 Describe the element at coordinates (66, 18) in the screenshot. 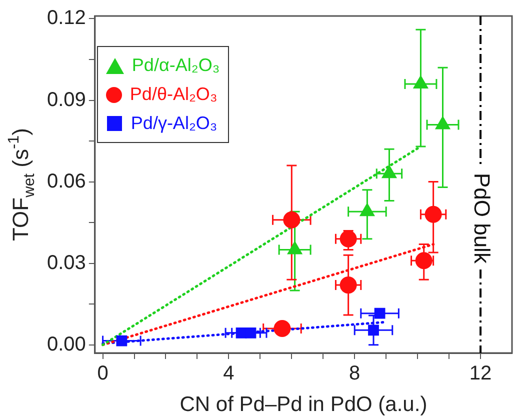

I see `y-tick-label: 0.12` at that location.